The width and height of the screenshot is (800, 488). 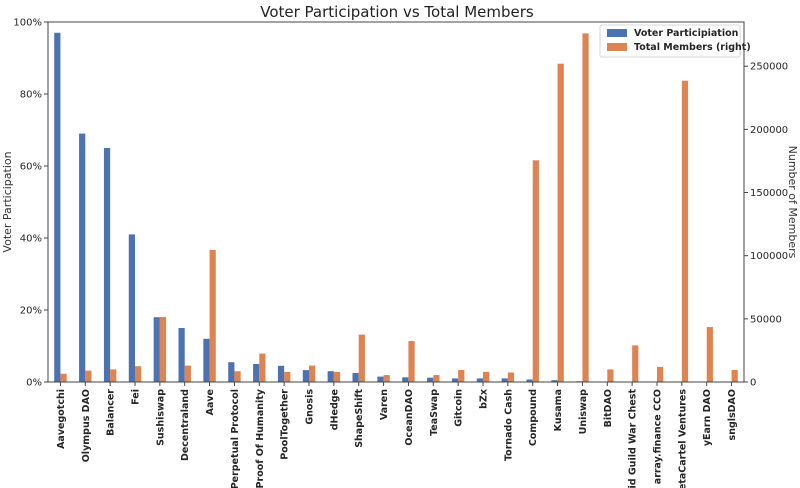 What do you see at coordinates (409, 417) in the screenshot?
I see `x-tick-label: OceanDAO` at bounding box center [409, 417].